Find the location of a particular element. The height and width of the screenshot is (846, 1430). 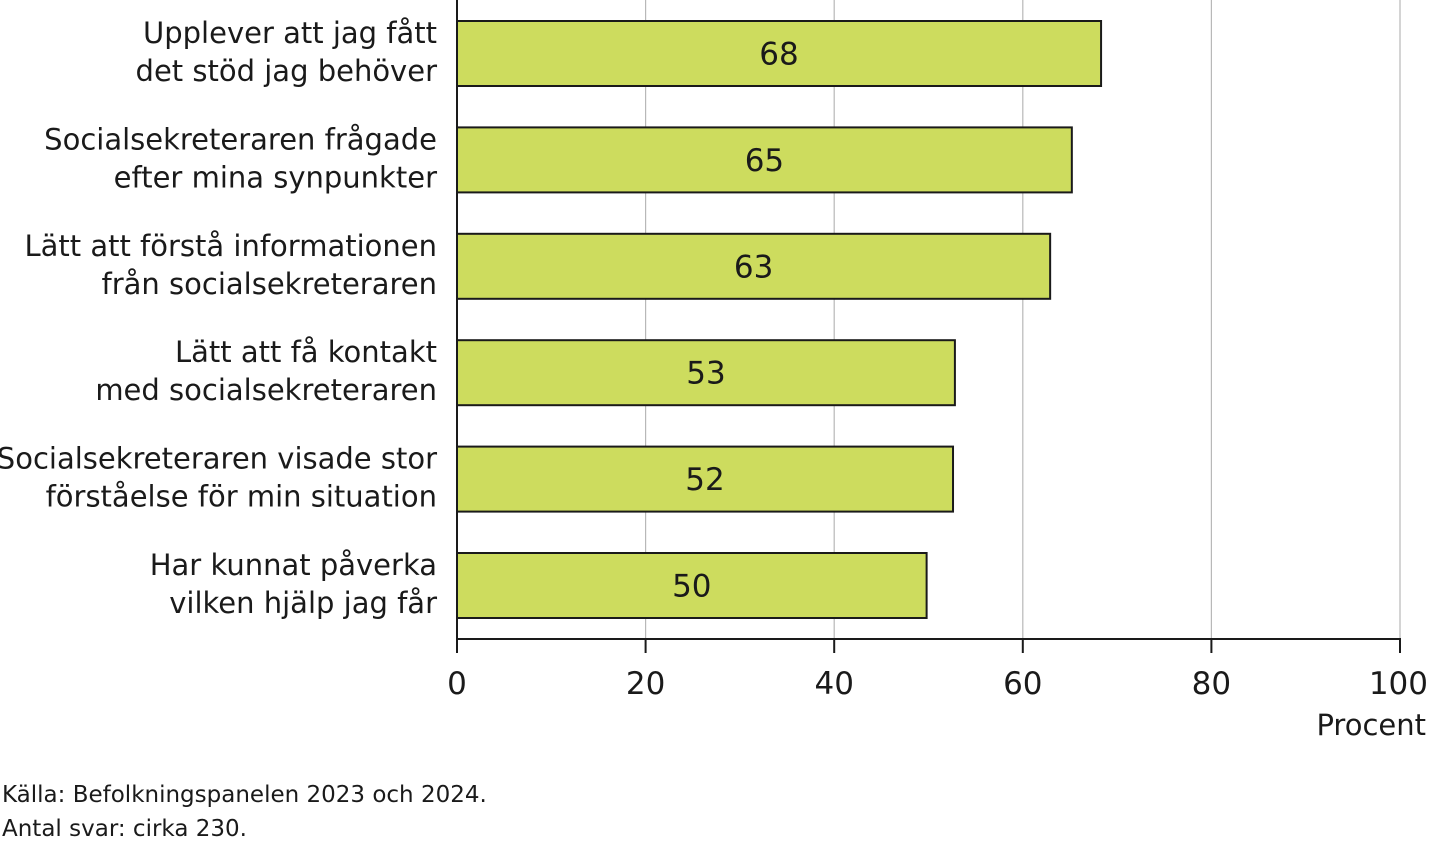

category-label: Har kunnat påverka vilken hjälp jag får is located at coordinates (293, 584).